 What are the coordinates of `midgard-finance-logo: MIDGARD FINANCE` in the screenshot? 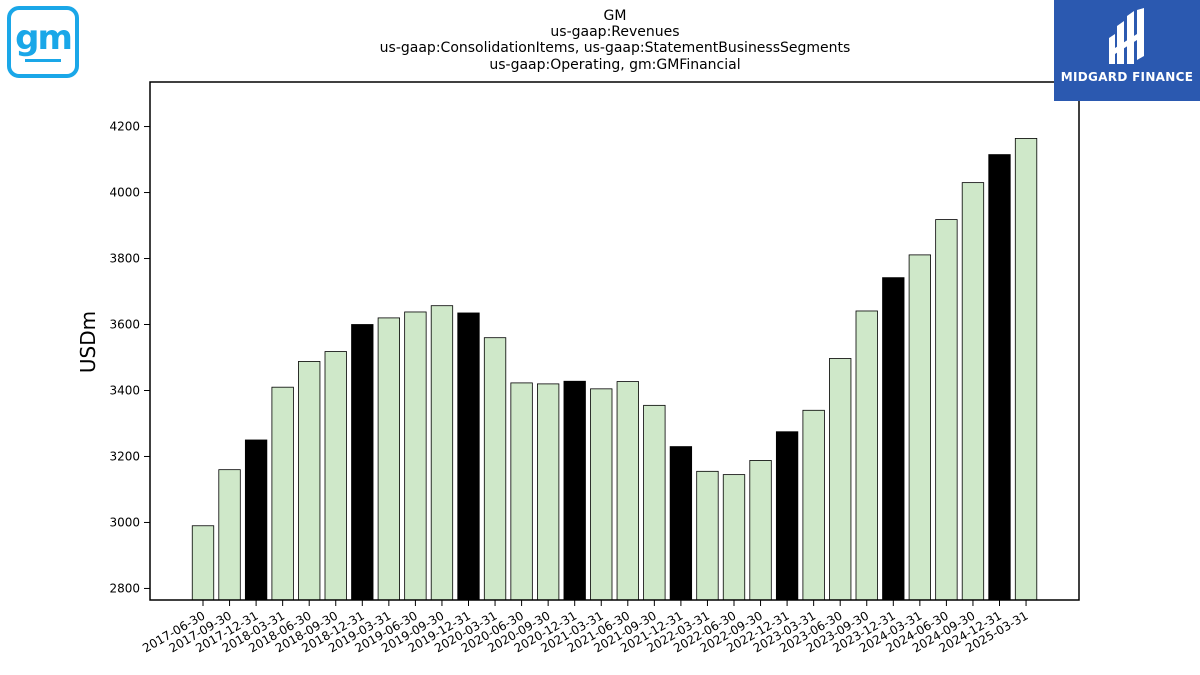 It's located at (1127, 50).